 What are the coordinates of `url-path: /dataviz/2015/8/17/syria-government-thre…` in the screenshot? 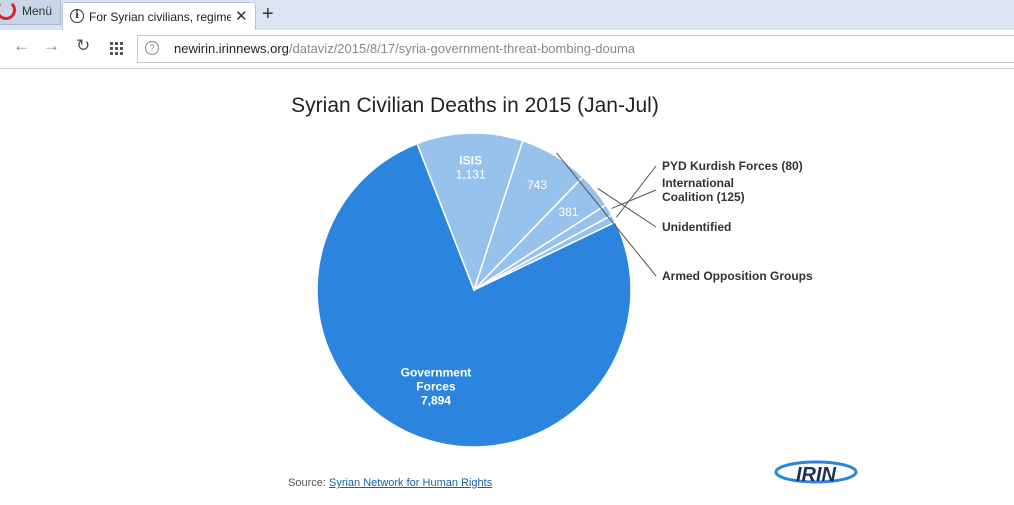 It's located at (462, 48).